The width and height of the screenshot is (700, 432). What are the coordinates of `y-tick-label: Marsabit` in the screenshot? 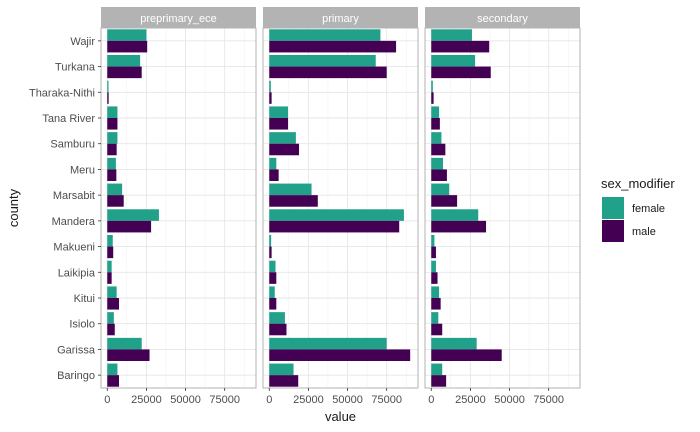 It's located at (74, 196).